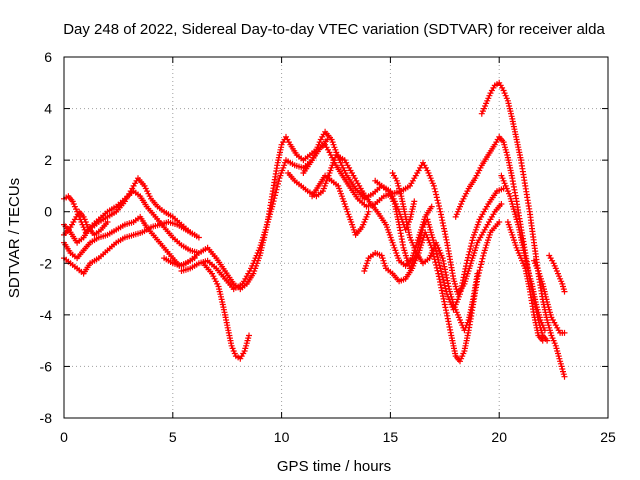 This screenshot has height=480, width=640. What do you see at coordinates (46, 418) in the screenshot?
I see `y-tick-label: -8` at bounding box center [46, 418].